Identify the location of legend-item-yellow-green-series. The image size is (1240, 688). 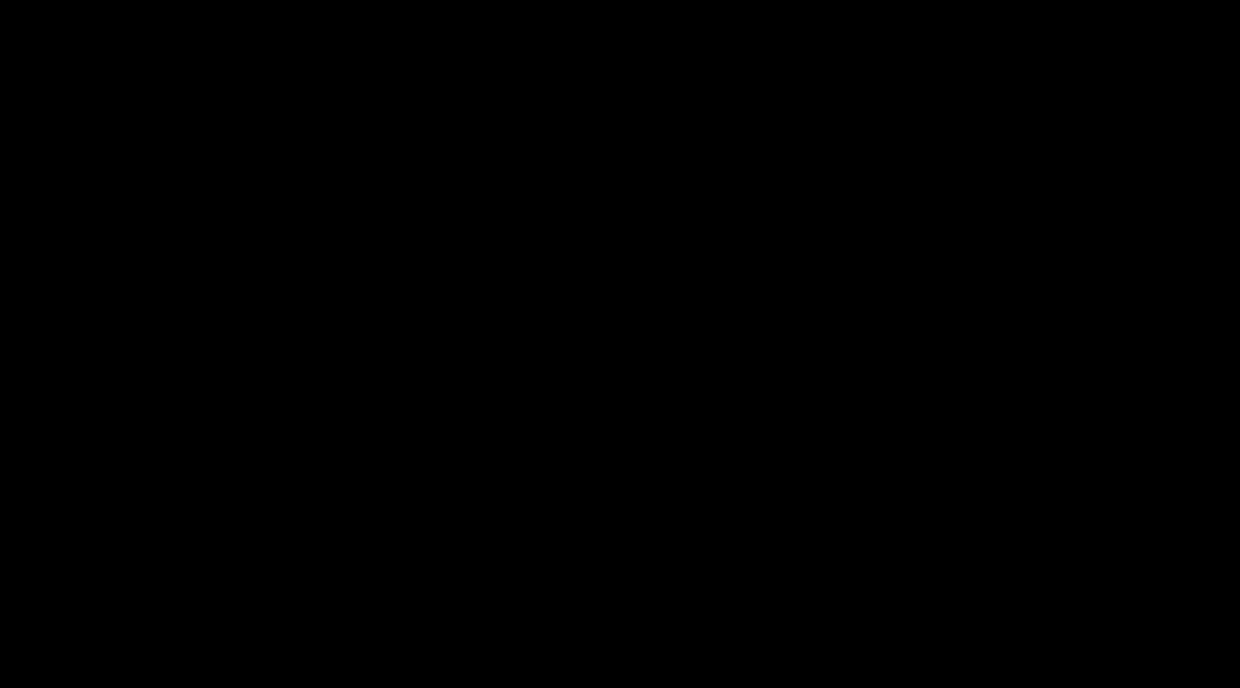
(284, 99).